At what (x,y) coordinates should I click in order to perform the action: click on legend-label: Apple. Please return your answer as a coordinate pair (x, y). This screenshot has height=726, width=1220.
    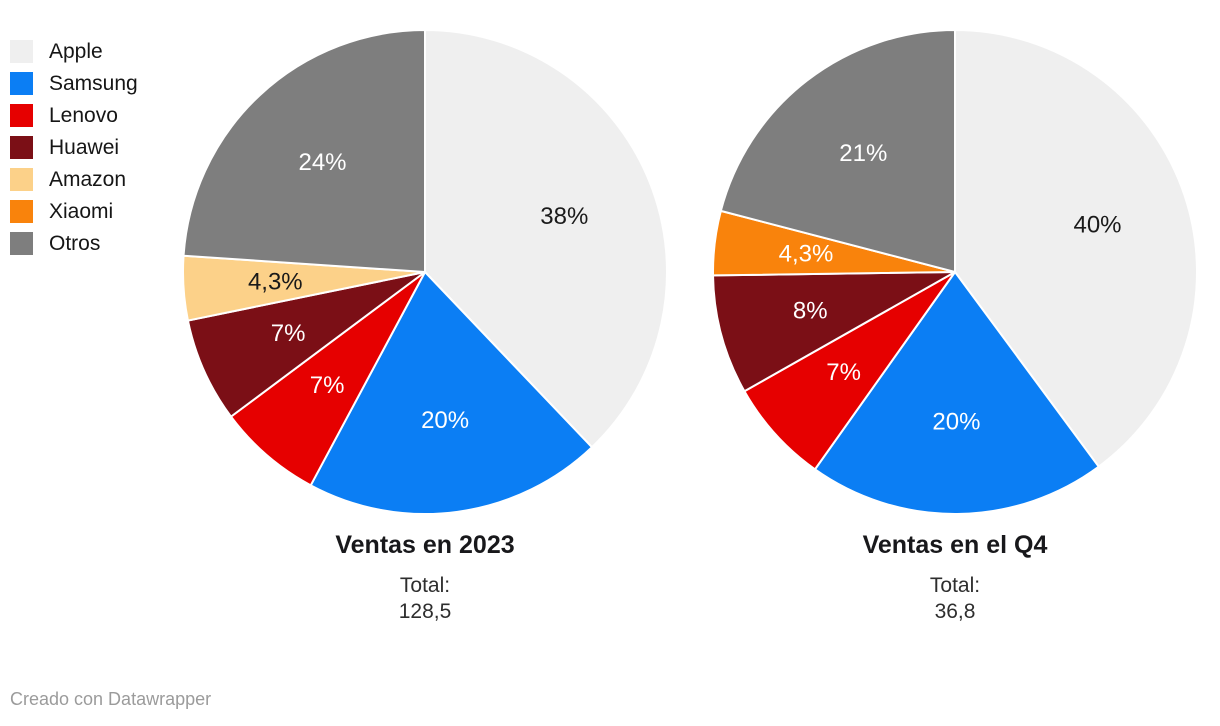
    Looking at the image, I should click on (76, 51).